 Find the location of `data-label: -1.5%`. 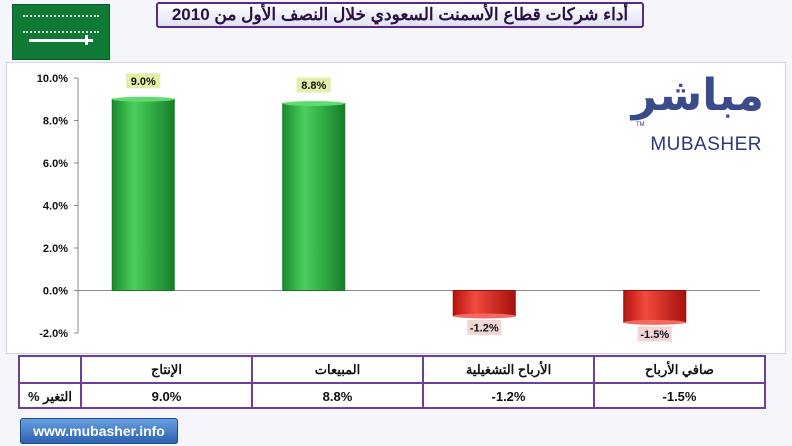

data-label: -1.5% is located at coordinates (654, 335).